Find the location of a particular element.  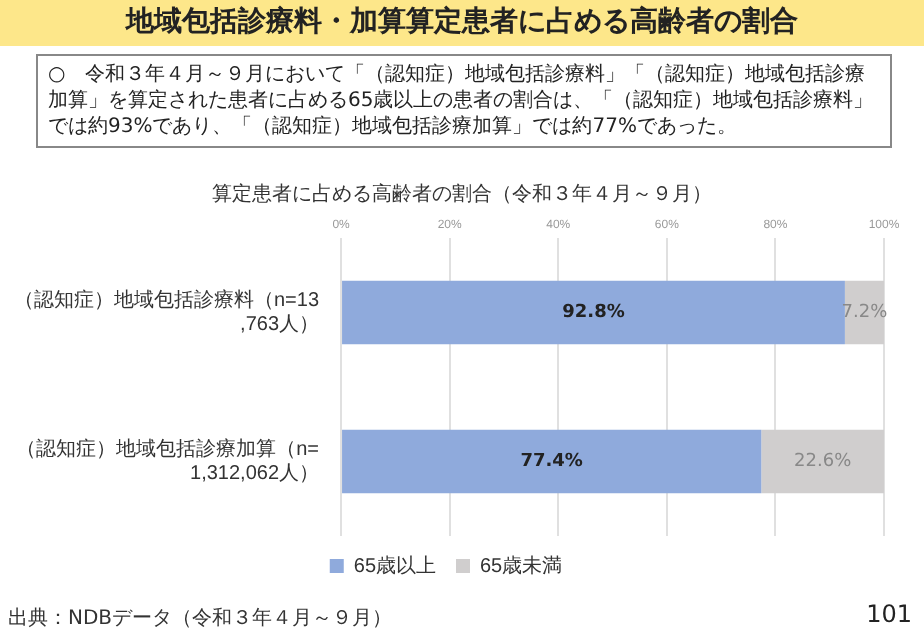

data-label: 77.4% is located at coordinates (551, 462).